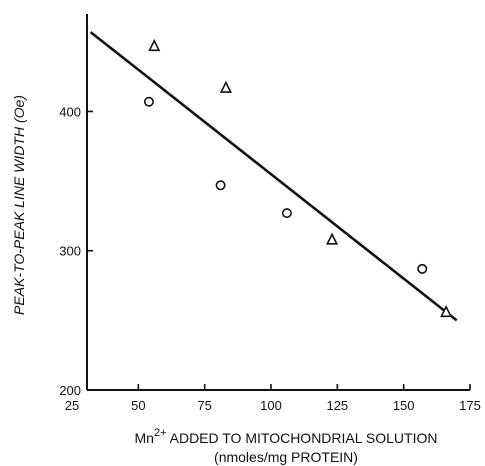  Describe the element at coordinates (72, 405) in the screenshot. I see `x-tick-label-0: 25` at that location.